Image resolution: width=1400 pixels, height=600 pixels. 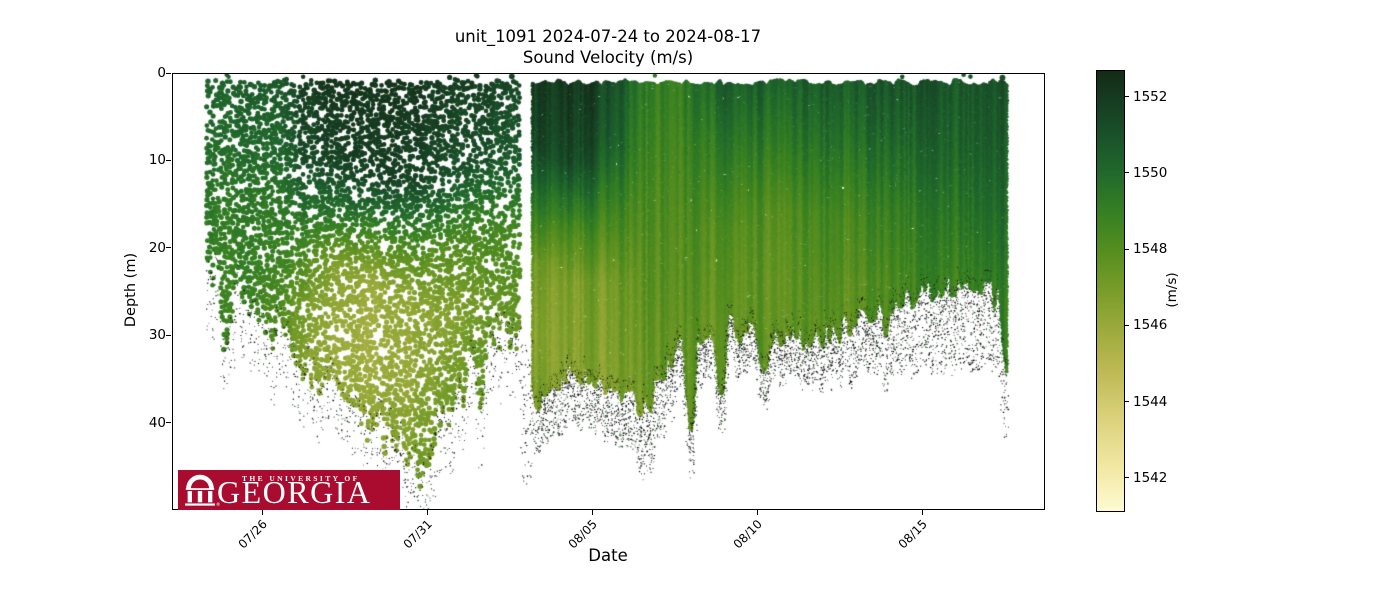 What do you see at coordinates (1150, 401) in the screenshot?
I see `colorbar-tick-label: 1544` at bounding box center [1150, 401].